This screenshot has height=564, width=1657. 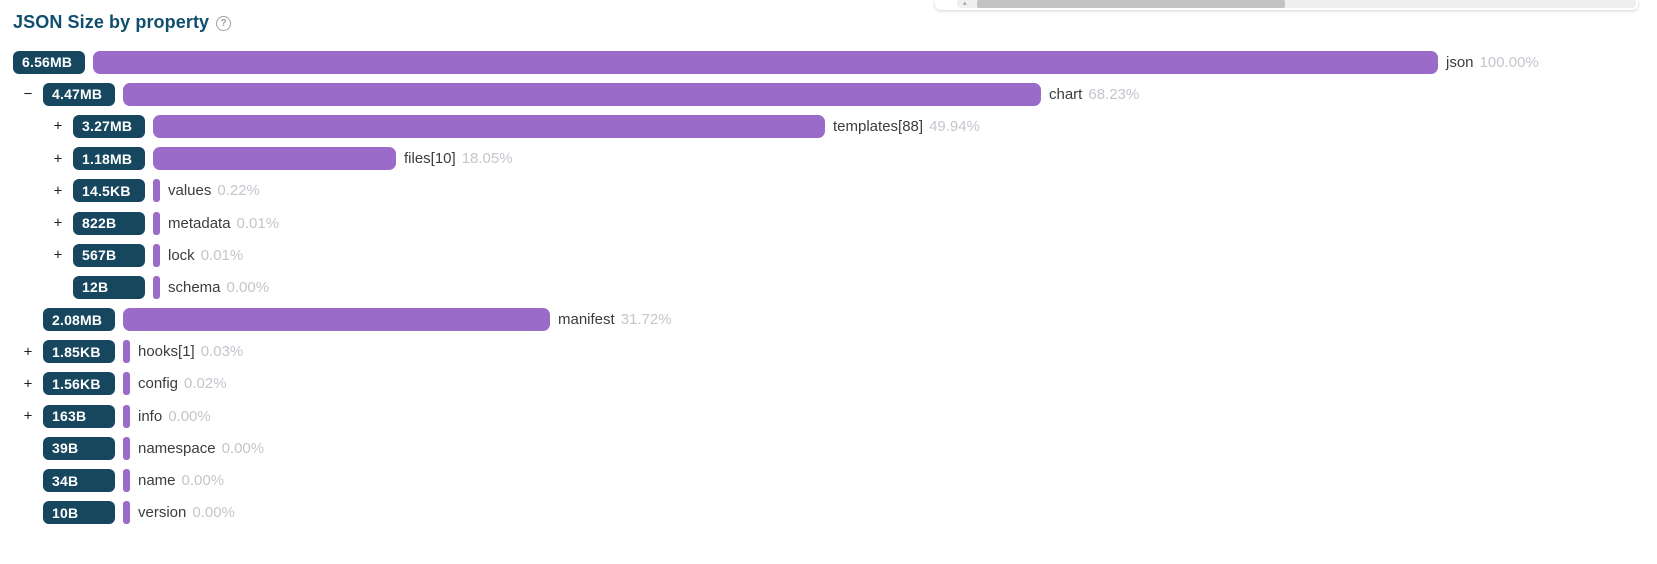 I want to click on horizontal-scrollbar-track, so click(x=1296, y=4).